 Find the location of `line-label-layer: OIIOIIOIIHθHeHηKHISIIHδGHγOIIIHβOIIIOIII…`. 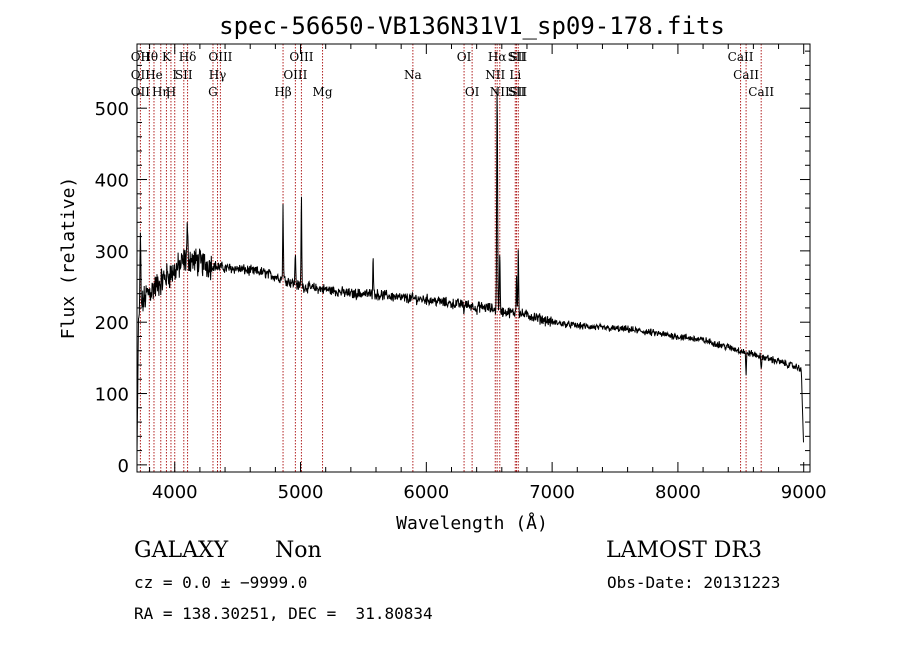

line-label-layer: OIIOIIOIIHθHeHηKHISIIHδGHγOIIIHβOIIIOIII… is located at coordinates (453, 74).